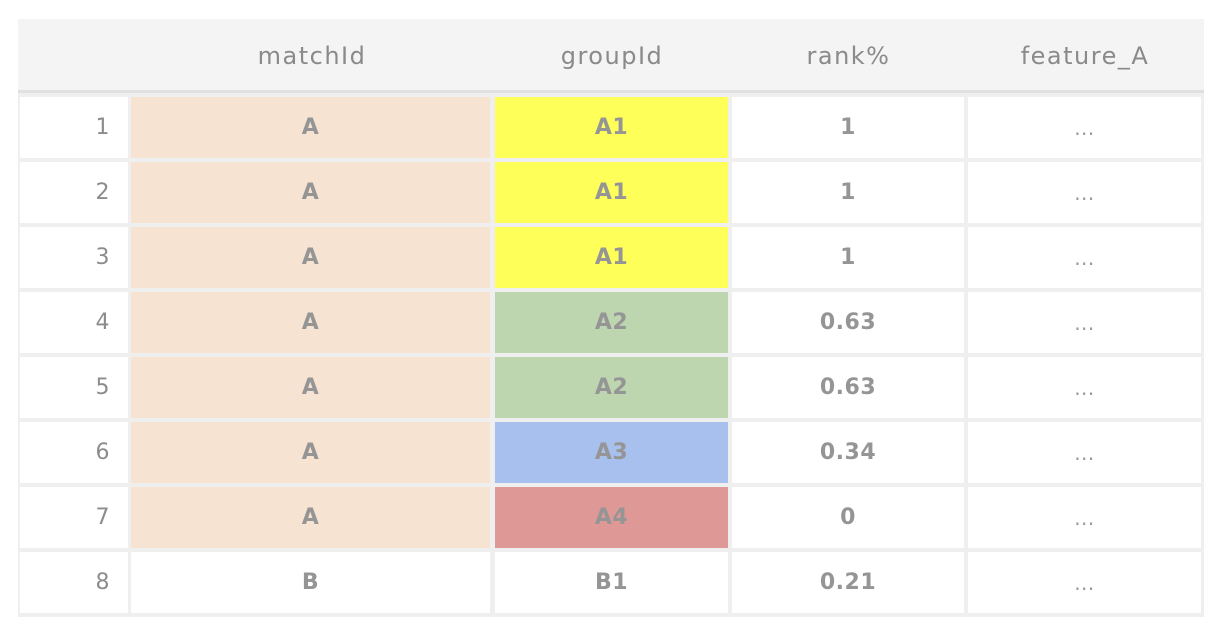 The image size is (1222, 638). Describe the element at coordinates (74, 127) in the screenshot. I see `row-index: 1` at that location.